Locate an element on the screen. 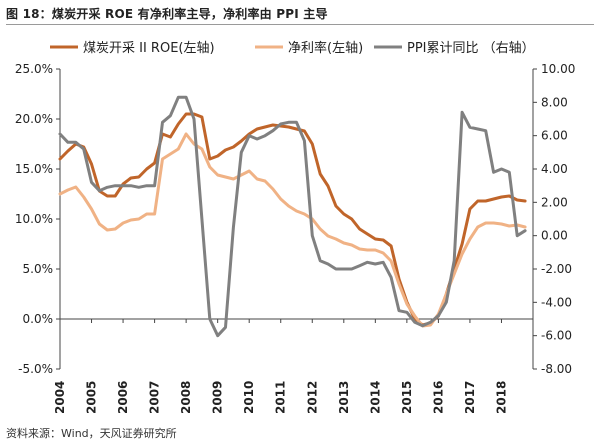 The image size is (600, 445). right-tick-label: -4.00 is located at coordinates (556, 302).